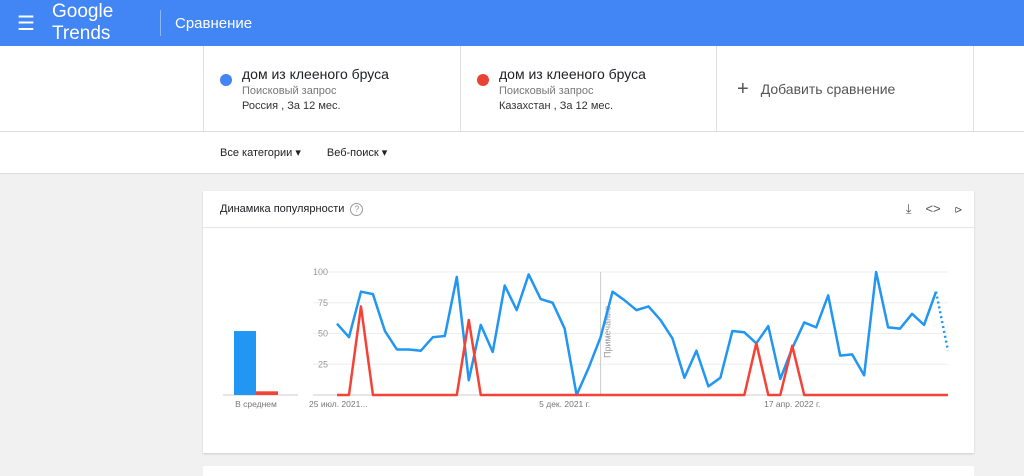 The height and width of the screenshot is (476, 1024). What do you see at coordinates (323, 364) in the screenshot?
I see `y-tick-label: 25` at bounding box center [323, 364].